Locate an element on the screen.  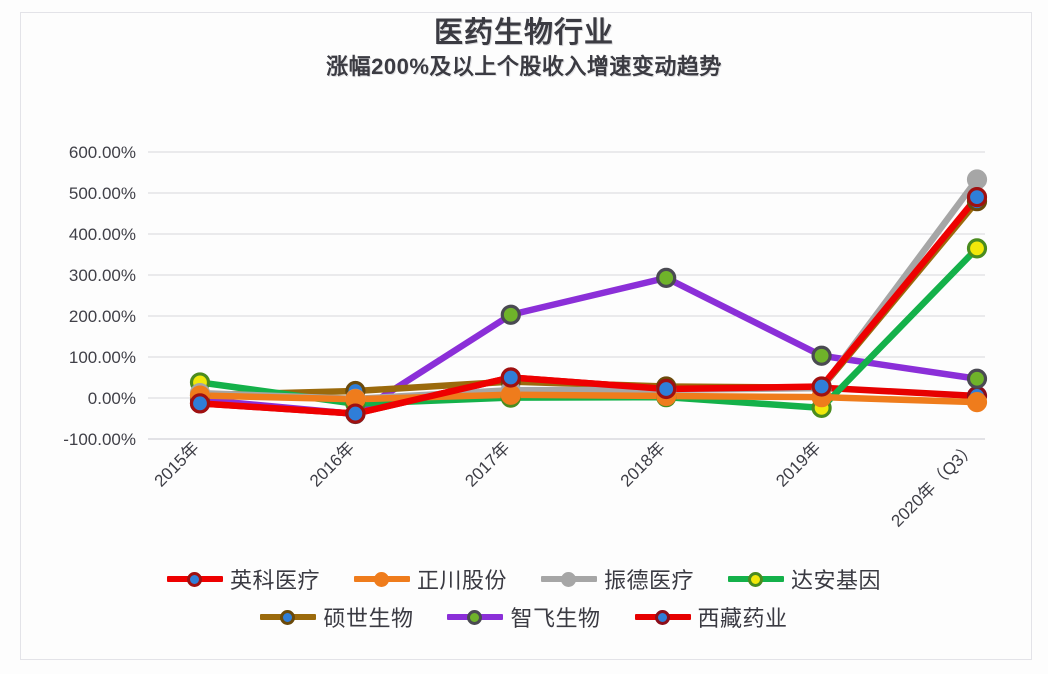
y-axis-tick-label: 200.00% is located at coordinates (102, 316).